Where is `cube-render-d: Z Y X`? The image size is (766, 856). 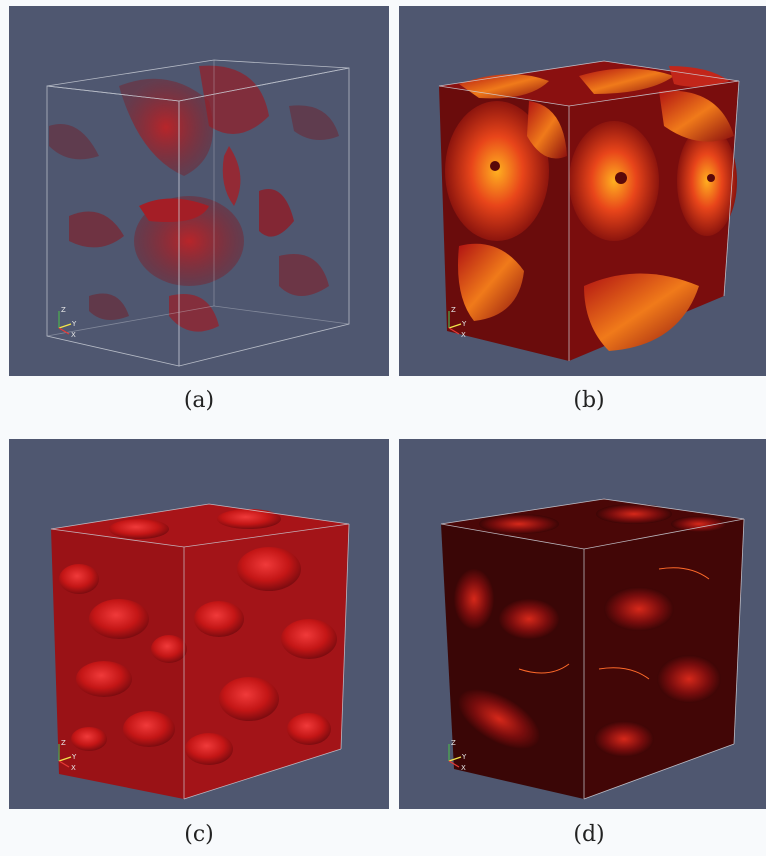
cube-render-d: Z Y X is located at coordinates (592, 649).